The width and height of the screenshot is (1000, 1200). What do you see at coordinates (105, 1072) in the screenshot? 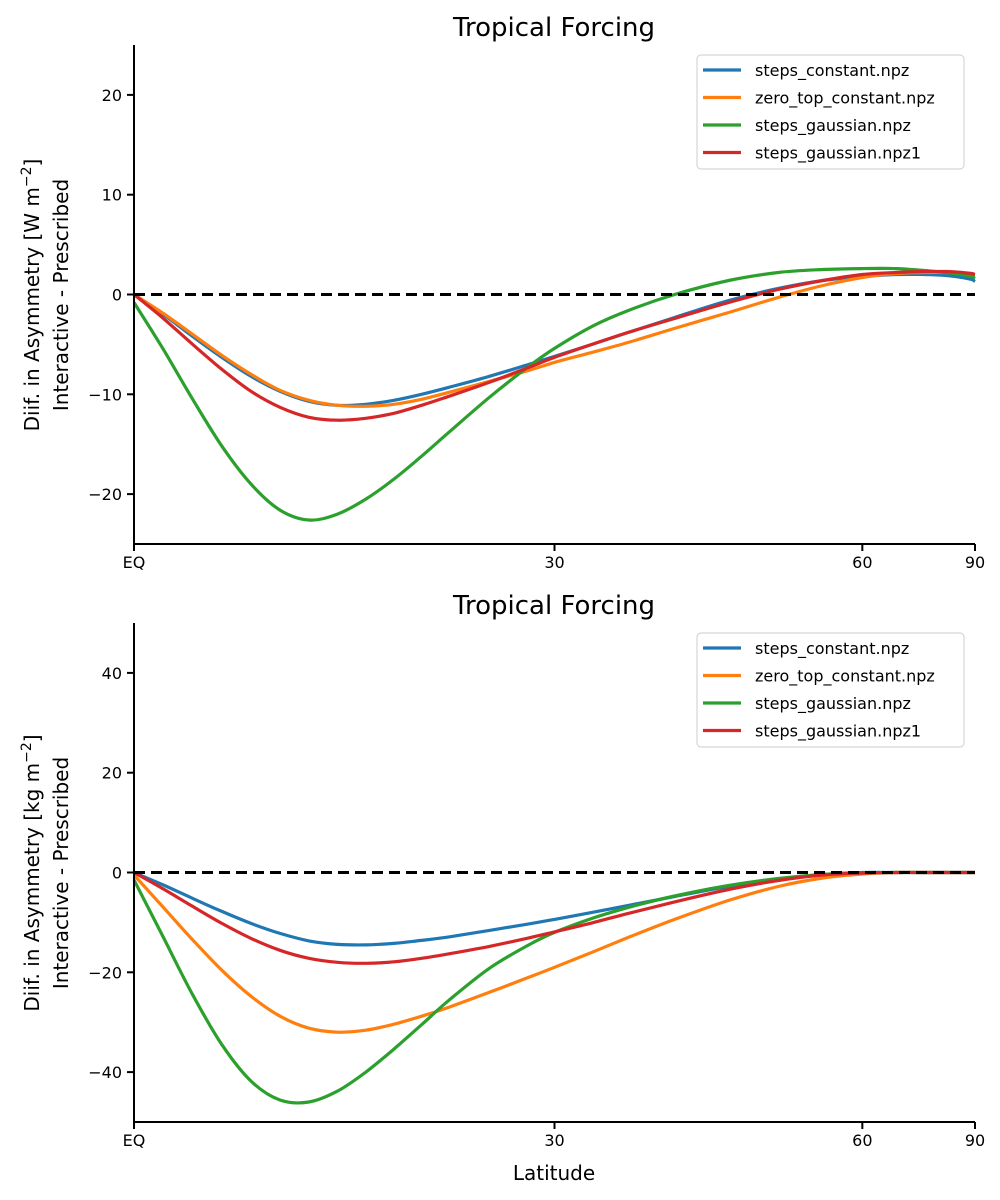
I see `y-tick-label: −40` at bounding box center [105, 1072].